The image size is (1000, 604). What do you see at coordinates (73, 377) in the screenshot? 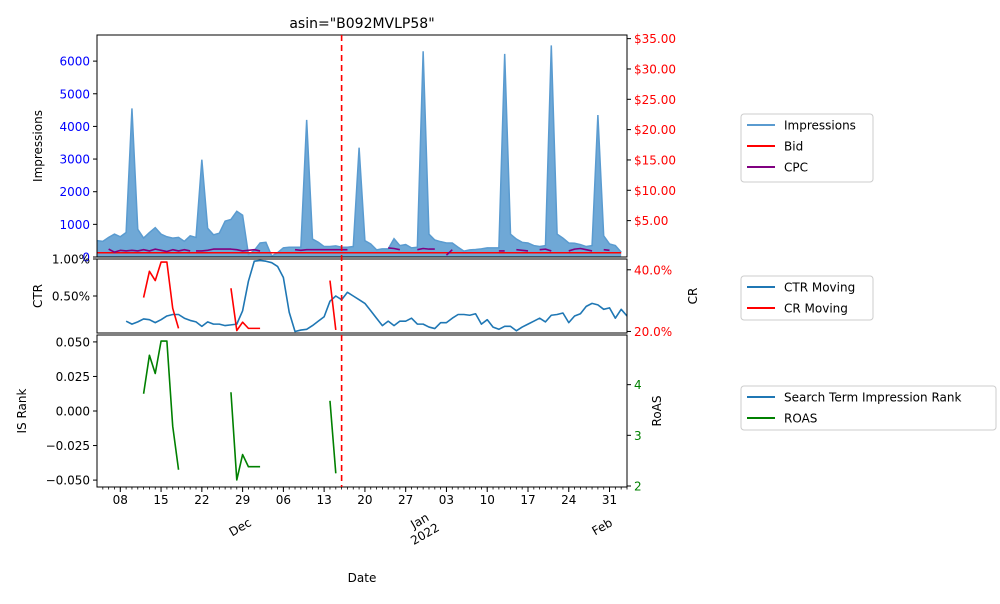
I see `left-tick-label-bottom: 0.025` at bounding box center [73, 377].